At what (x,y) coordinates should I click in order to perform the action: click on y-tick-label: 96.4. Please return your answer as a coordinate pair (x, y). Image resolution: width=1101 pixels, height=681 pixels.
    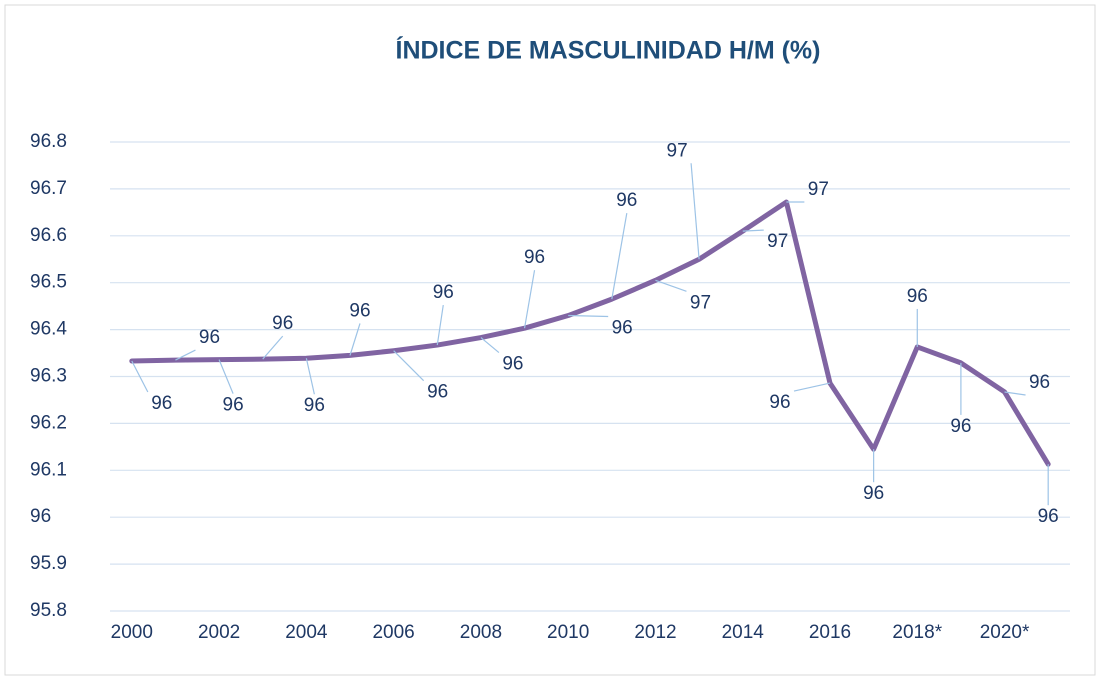
    Looking at the image, I should click on (48, 329).